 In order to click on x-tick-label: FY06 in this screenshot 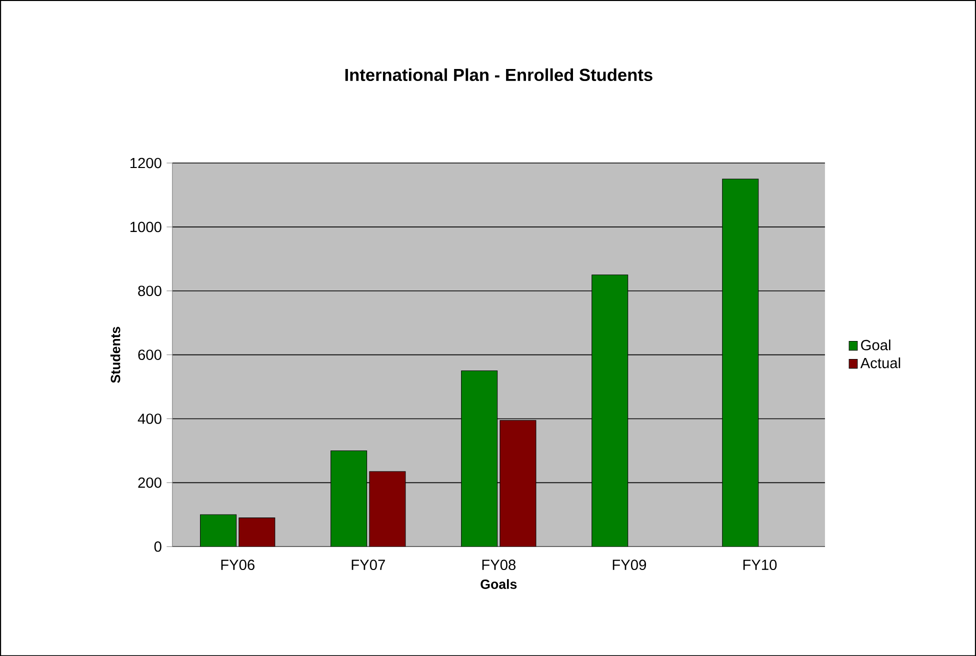, I will do `click(237, 564)`.